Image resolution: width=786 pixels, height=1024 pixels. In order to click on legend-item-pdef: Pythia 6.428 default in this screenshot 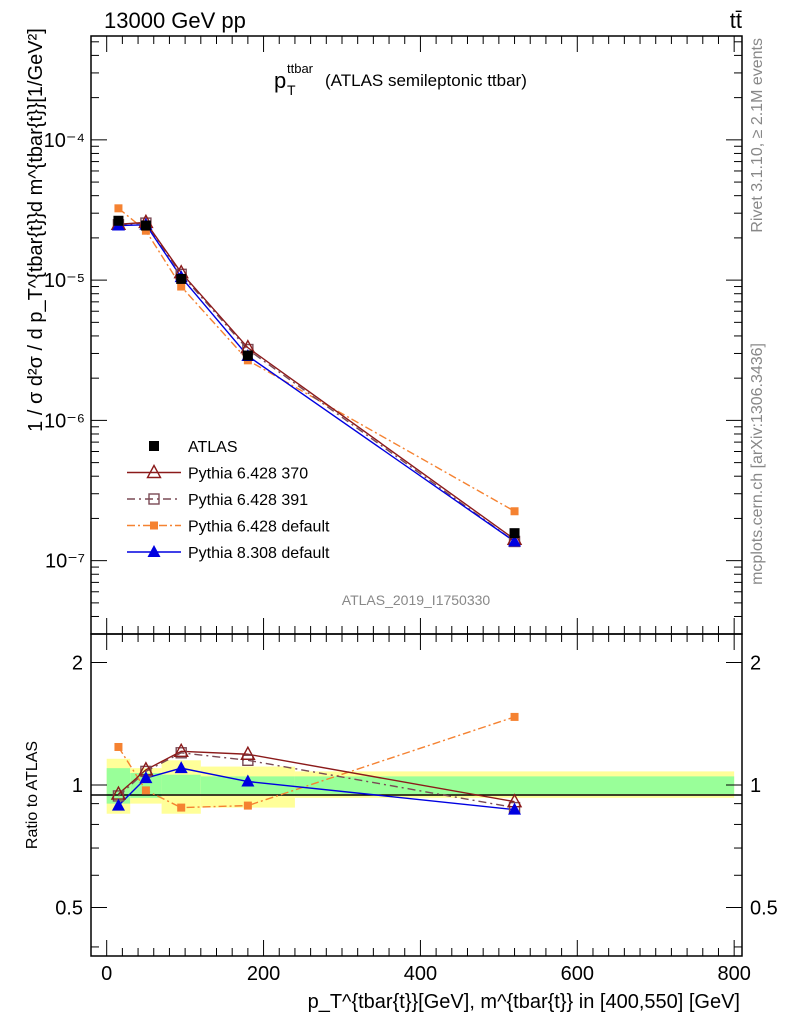, I will do `click(228, 527)`.